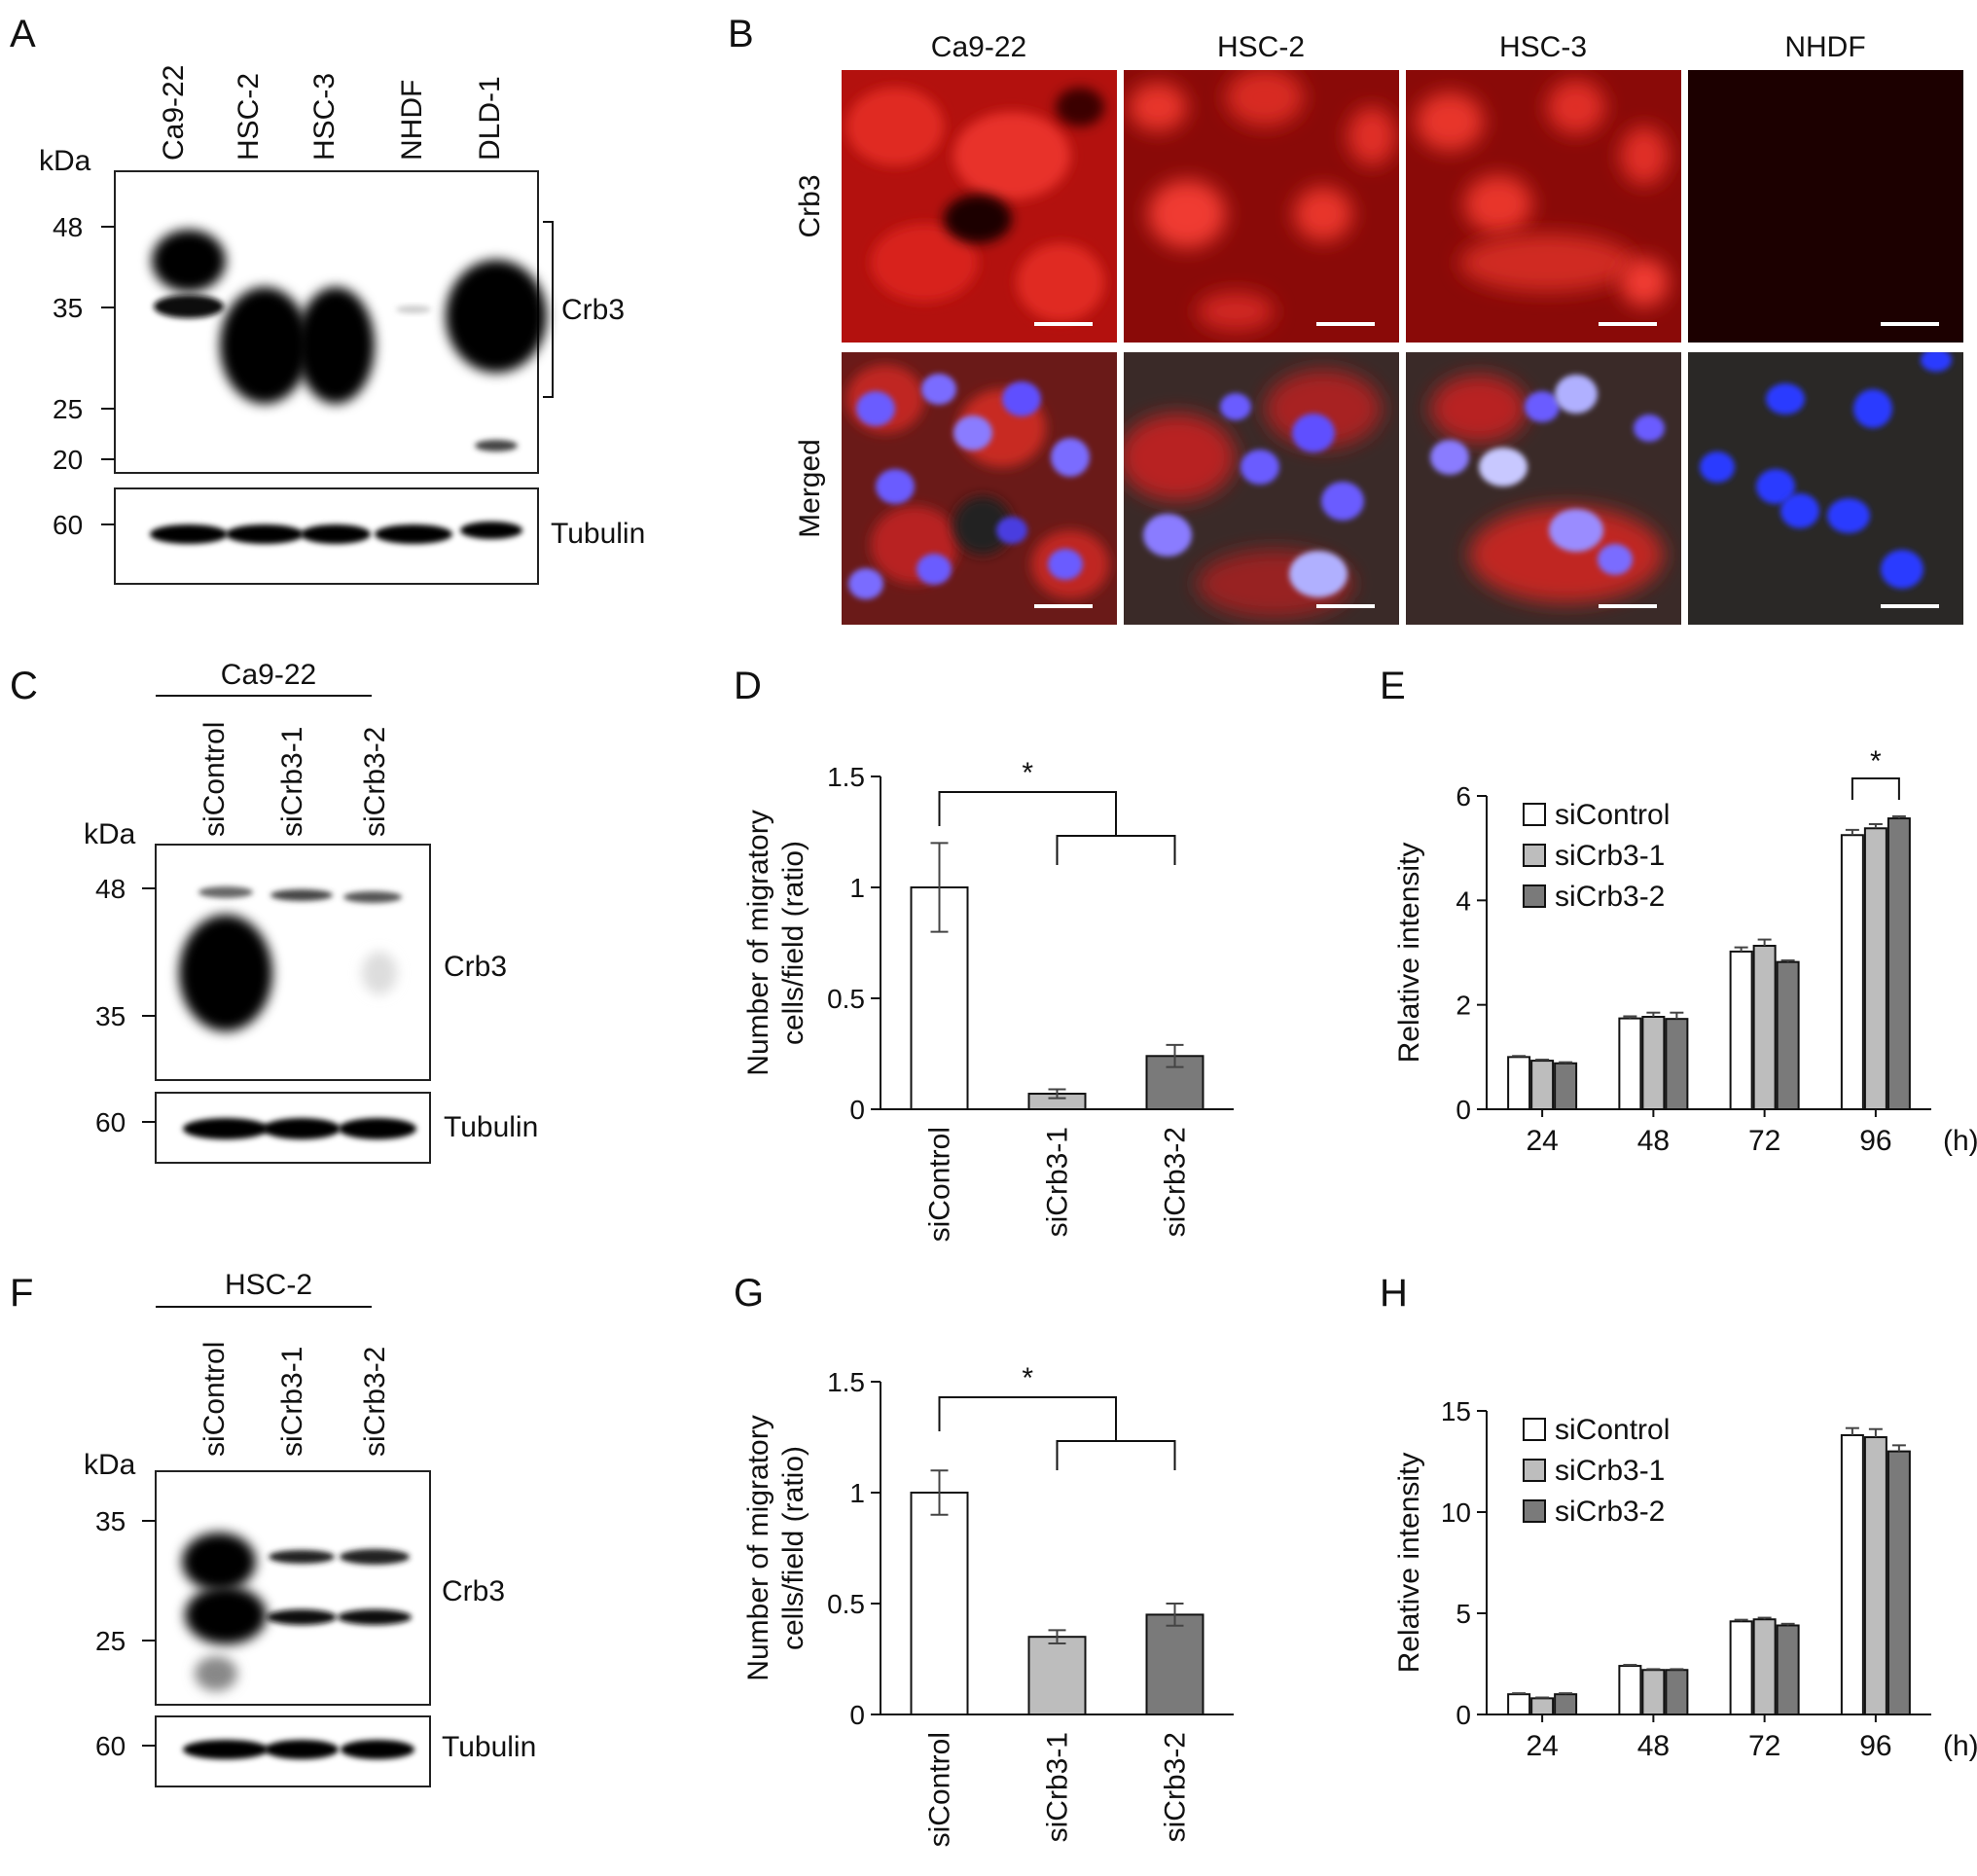  I want to click on y-axis-label: Number of migratory cells/field (ratio), so click(775, 942).